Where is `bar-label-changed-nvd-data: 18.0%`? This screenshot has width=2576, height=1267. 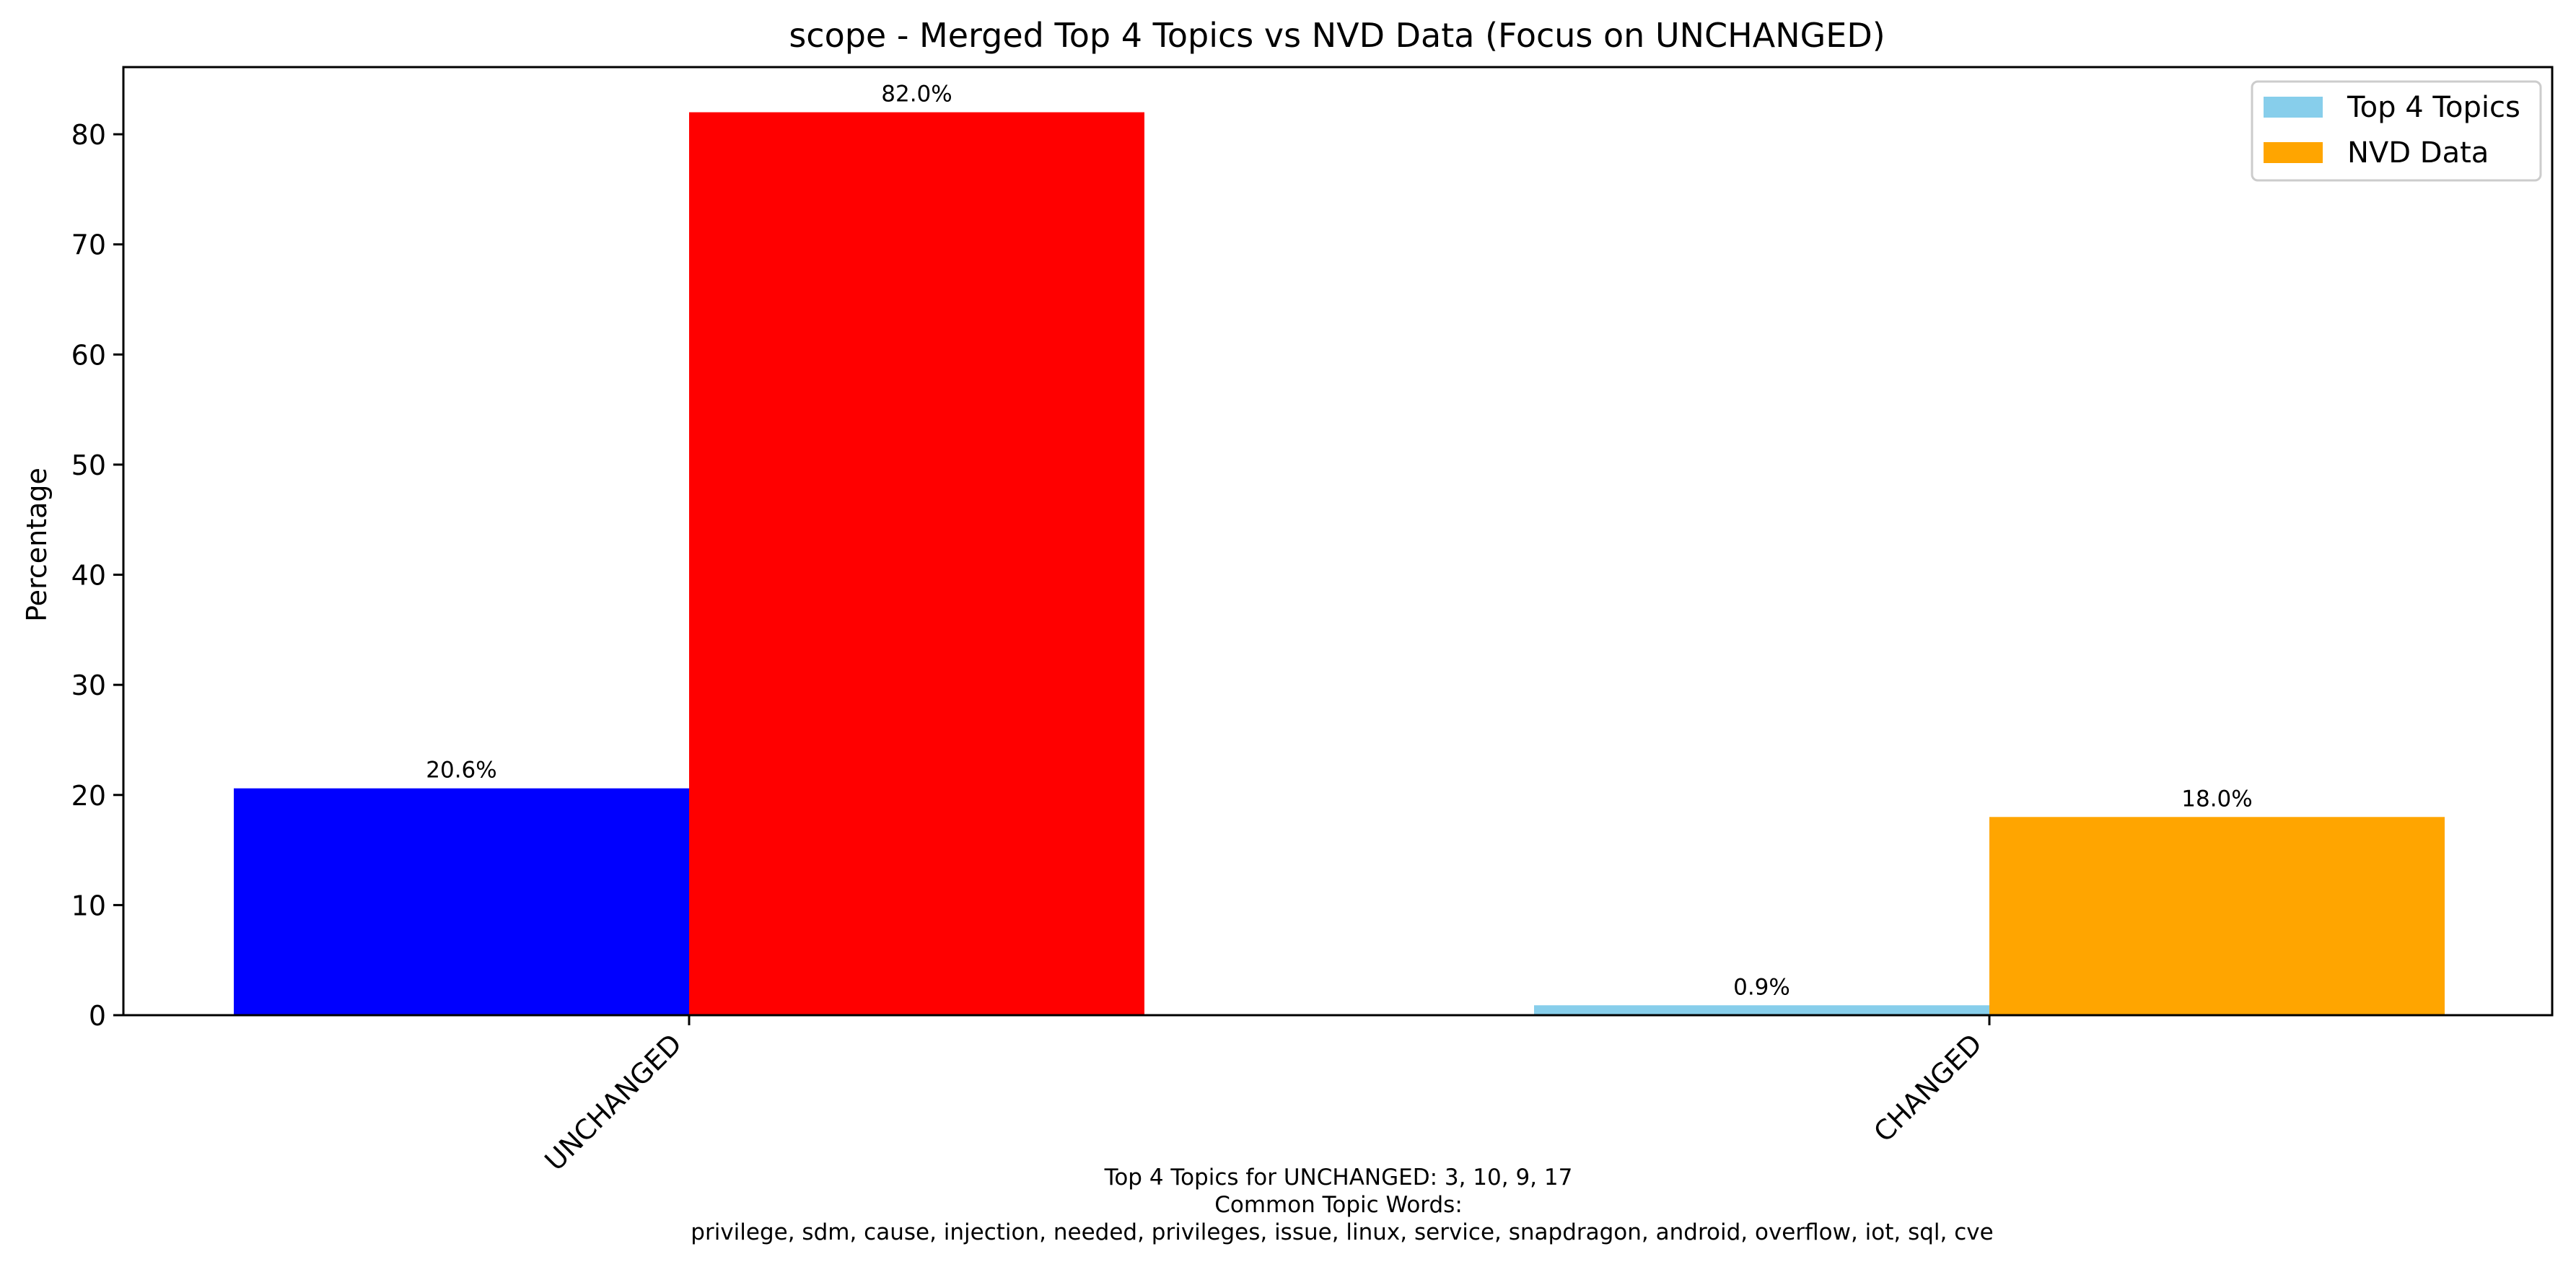 bar-label-changed-nvd-data: 18.0% is located at coordinates (2216, 799).